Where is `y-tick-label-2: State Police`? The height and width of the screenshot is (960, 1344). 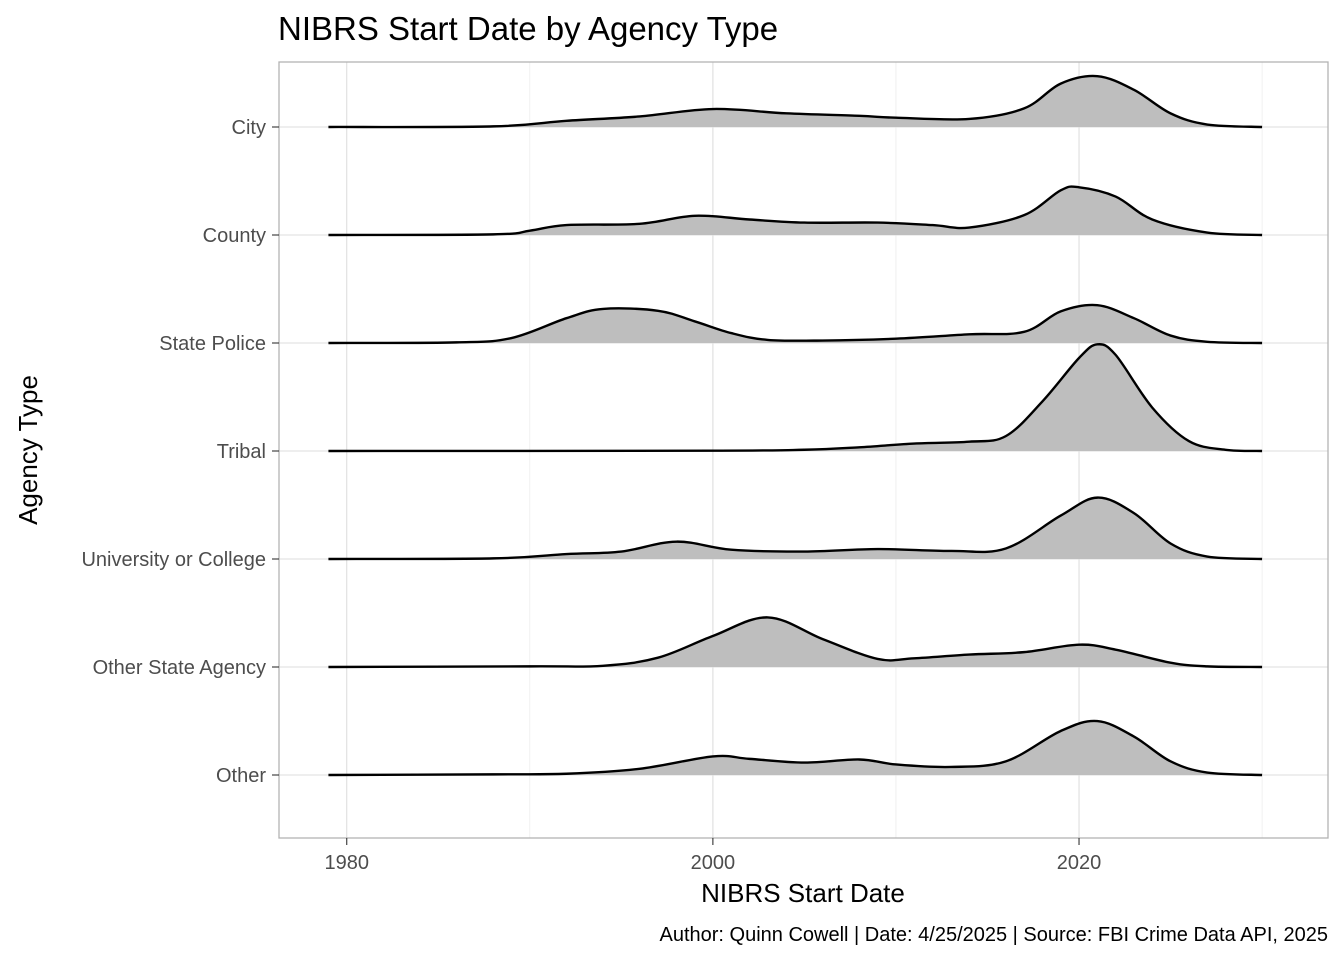 y-tick-label-2: State Police is located at coordinates (212, 344).